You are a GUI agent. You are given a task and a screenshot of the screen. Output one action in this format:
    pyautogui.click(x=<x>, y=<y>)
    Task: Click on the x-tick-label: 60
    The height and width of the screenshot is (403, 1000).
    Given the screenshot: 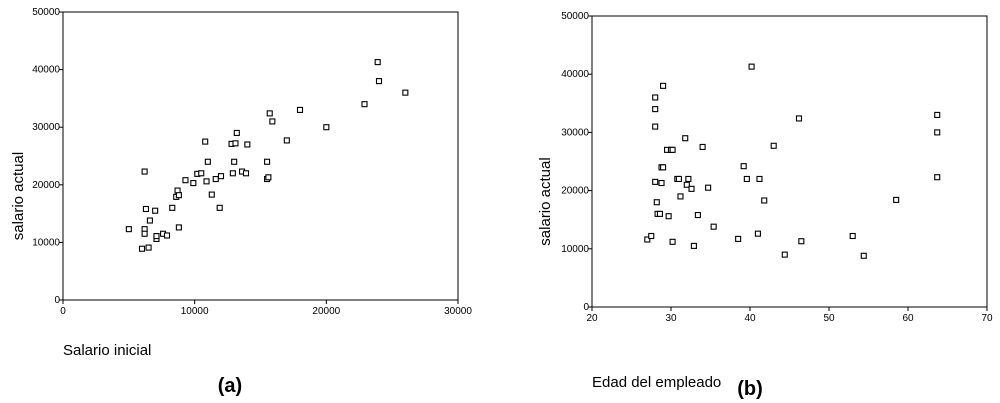 What is the action you would take?
    pyautogui.click(x=908, y=318)
    